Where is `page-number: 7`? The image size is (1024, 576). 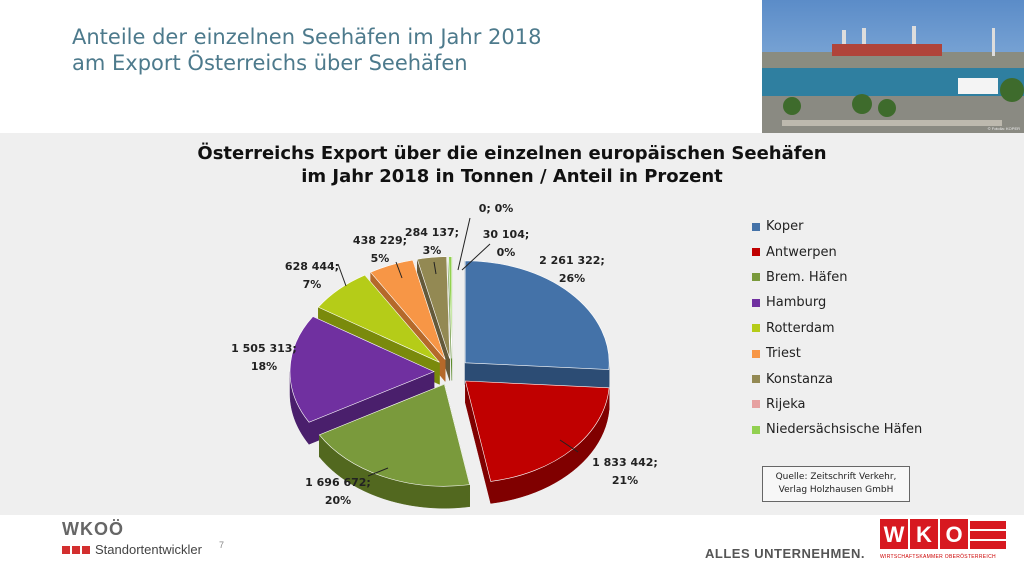 page-number: 7 is located at coordinates (222, 545).